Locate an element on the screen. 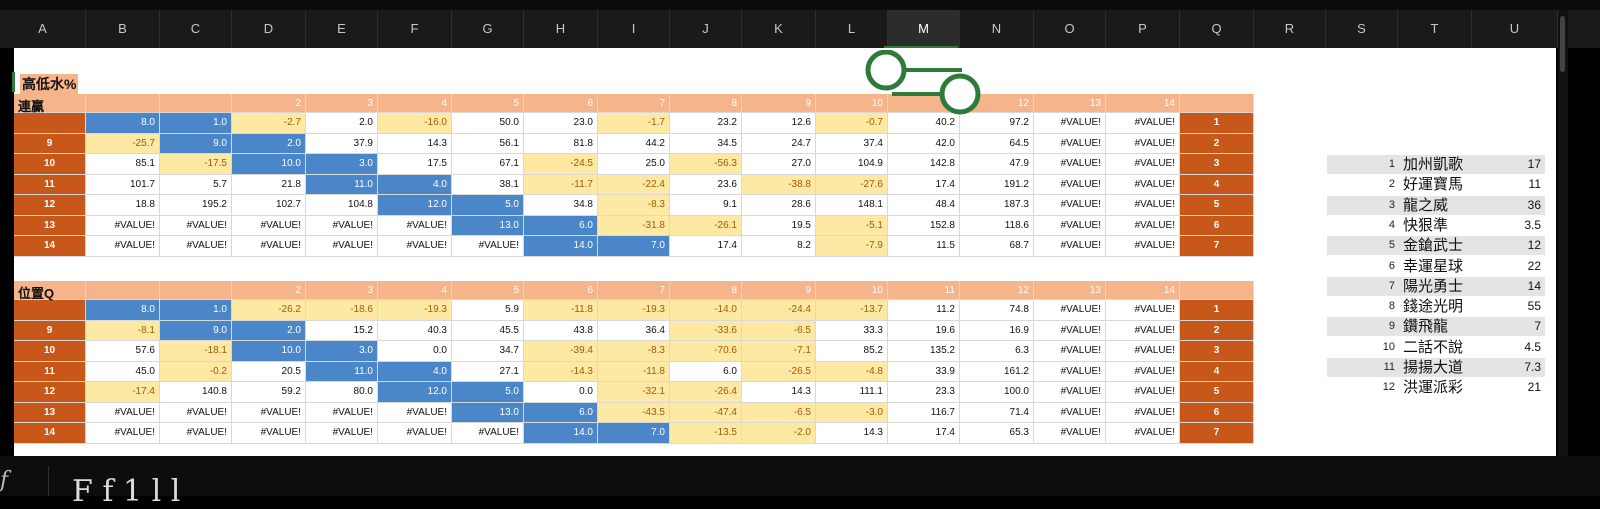 The width and height of the screenshot is (1600, 509). table-cell: 13.0 is located at coordinates (488, 225).